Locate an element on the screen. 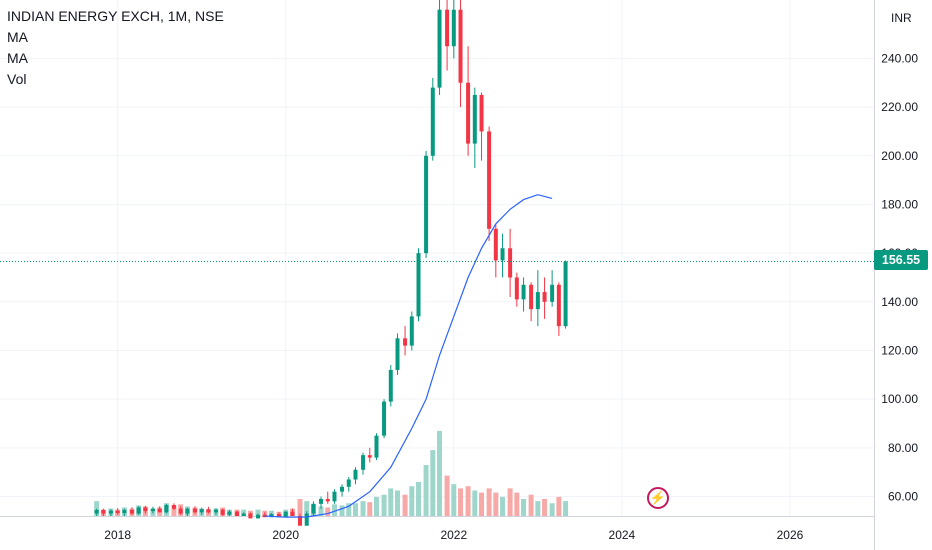  y-tick-label: 100.00 is located at coordinates (899, 399).